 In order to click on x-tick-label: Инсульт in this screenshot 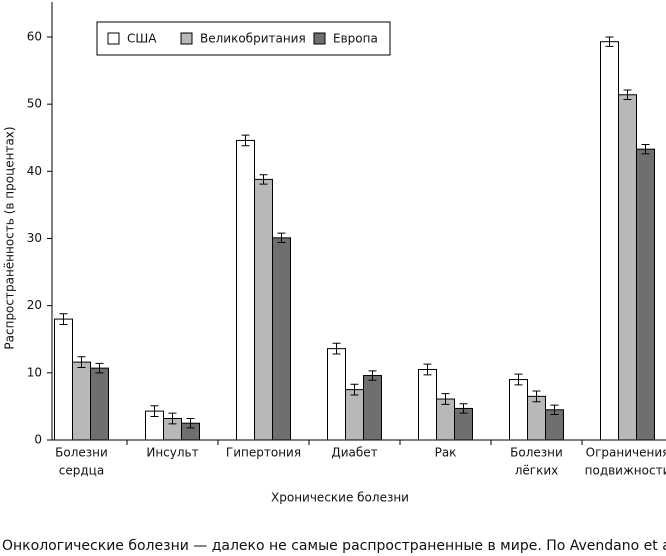, I will do `click(172, 453)`.